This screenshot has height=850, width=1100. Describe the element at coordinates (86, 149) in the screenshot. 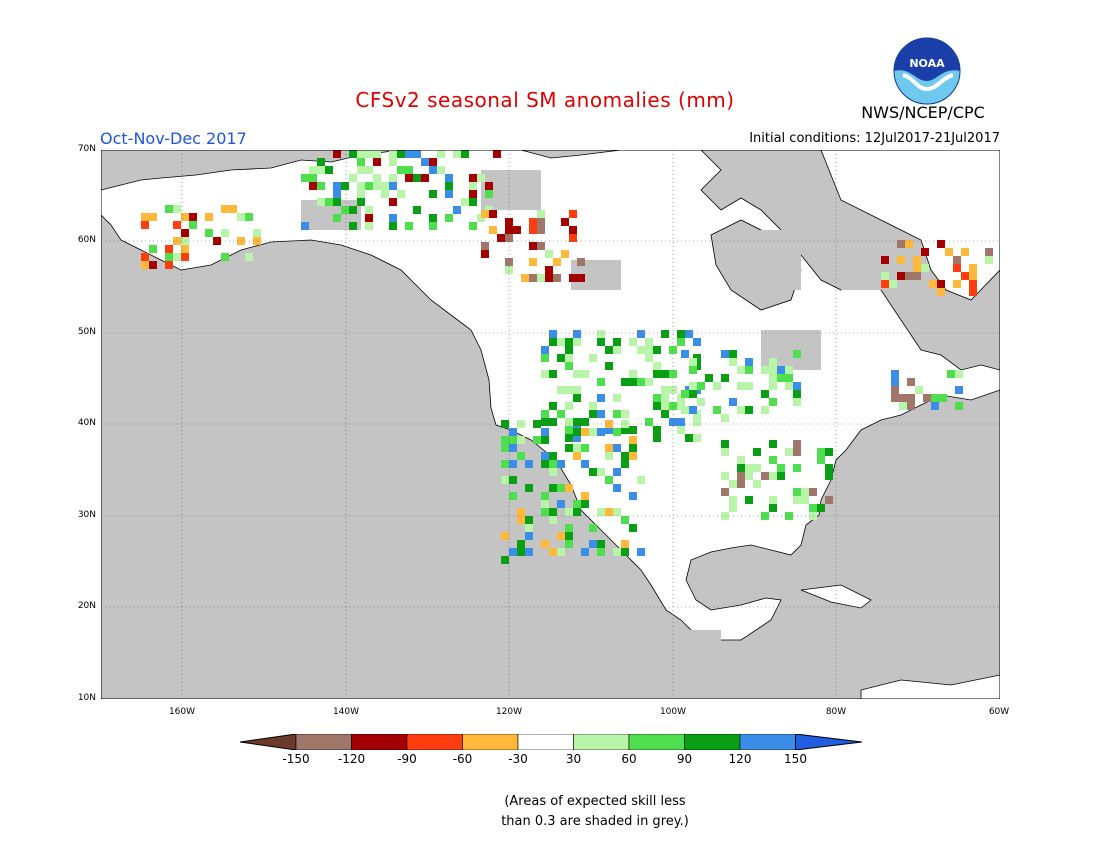

I see `lat-label-70n: 70N` at that location.